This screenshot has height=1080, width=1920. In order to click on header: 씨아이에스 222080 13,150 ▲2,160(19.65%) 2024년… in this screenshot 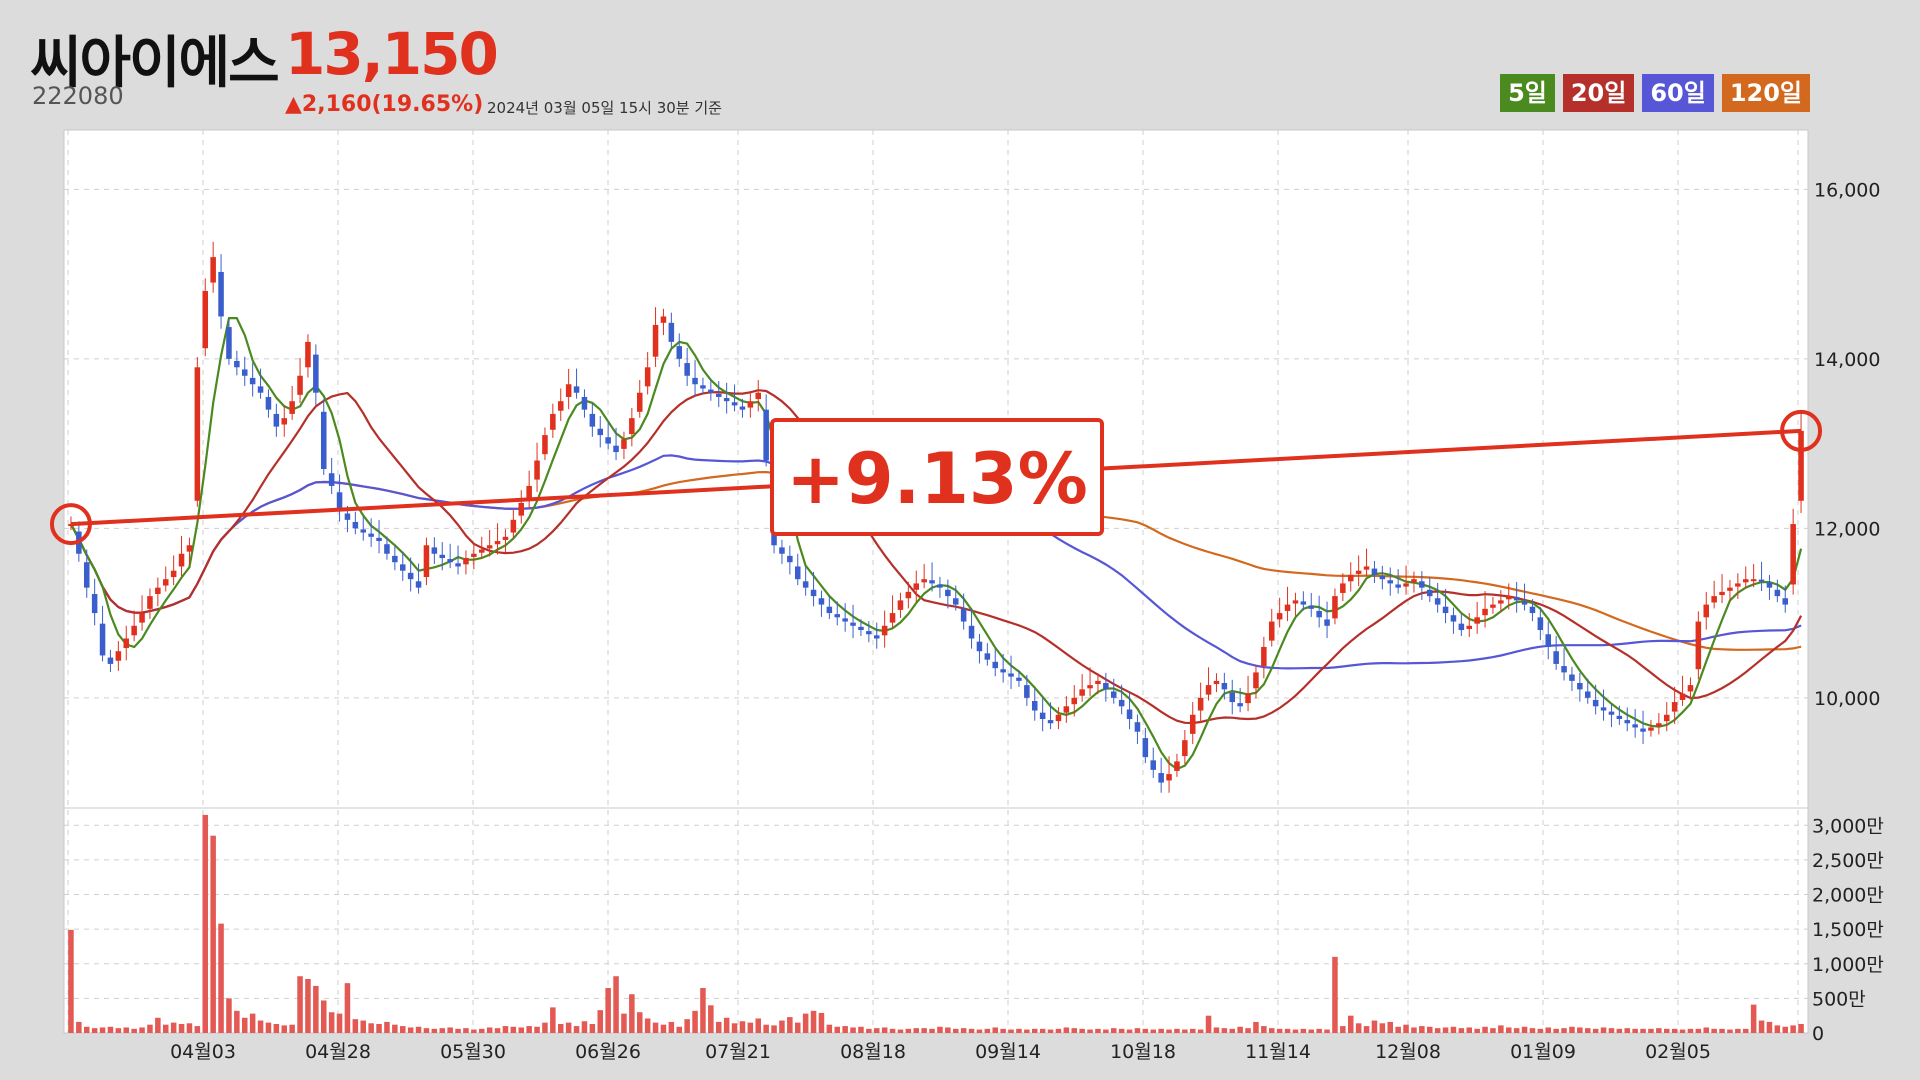, I will do `click(960, 65)`.